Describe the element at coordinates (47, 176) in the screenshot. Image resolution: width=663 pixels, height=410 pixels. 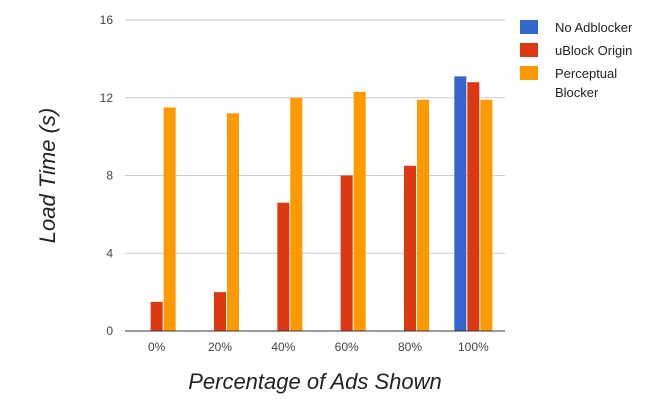
I see `y-axis-title: Load Time (s)` at that location.